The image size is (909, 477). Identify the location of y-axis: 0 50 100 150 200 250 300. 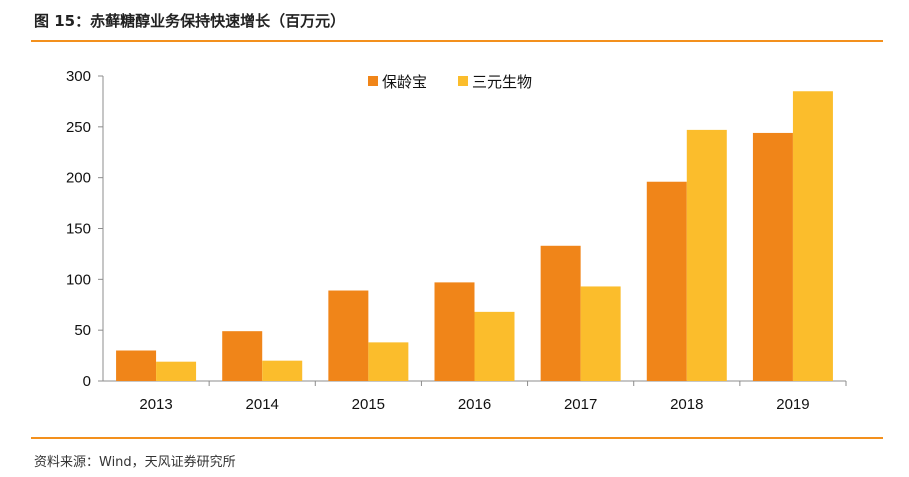
(85, 229).